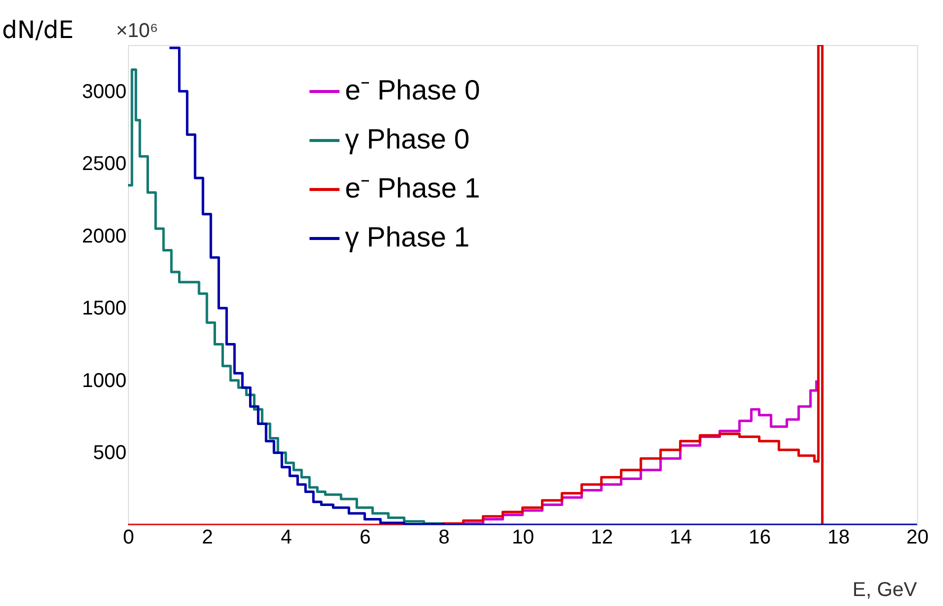 Image resolution: width=943 pixels, height=606 pixels. What do you see at coordinates (885, 590) in the screenshot?
I see `x-axis-title: E, GeV` at bounding box center [885, 590].